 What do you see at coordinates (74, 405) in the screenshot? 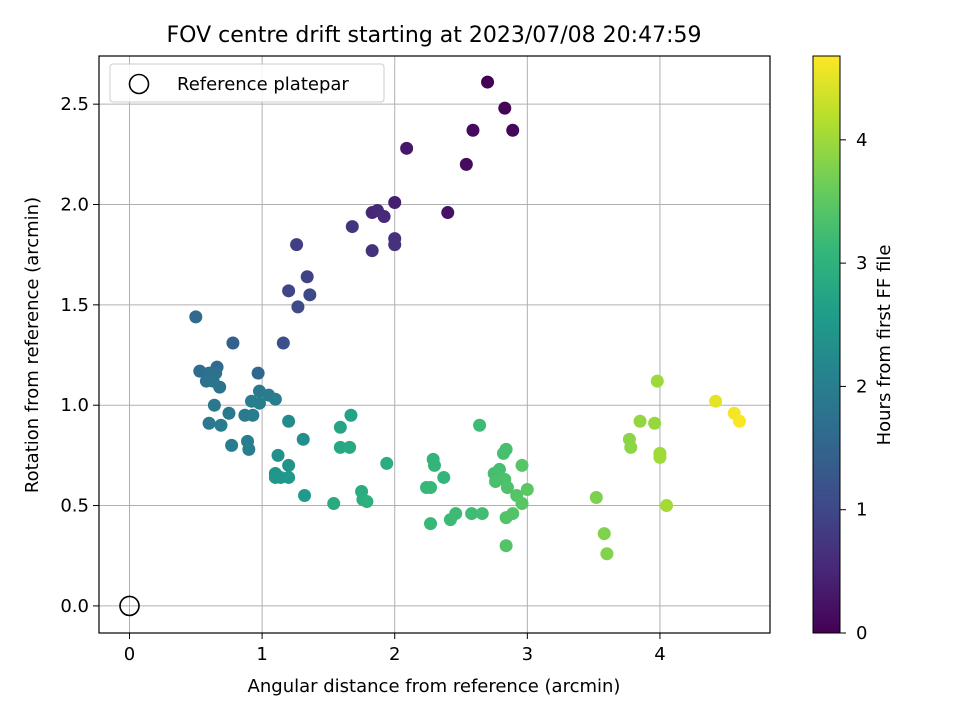
I see `y-tick-label: 1.0` at bounding box center [74, 405].